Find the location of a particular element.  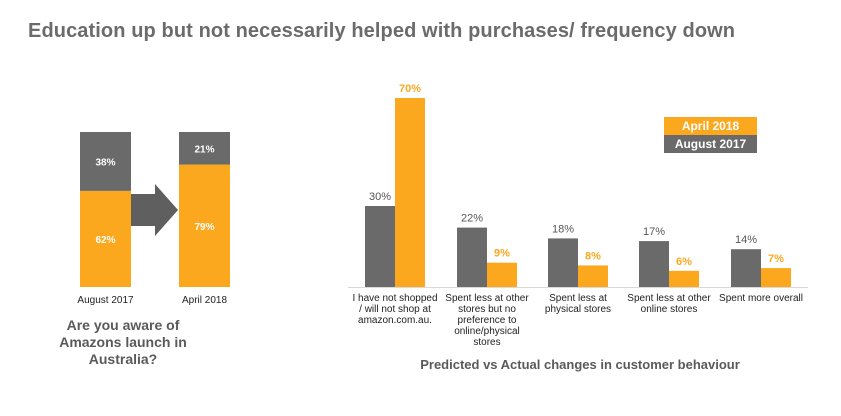

data-label: 9% is located at coordinates (502, 254).